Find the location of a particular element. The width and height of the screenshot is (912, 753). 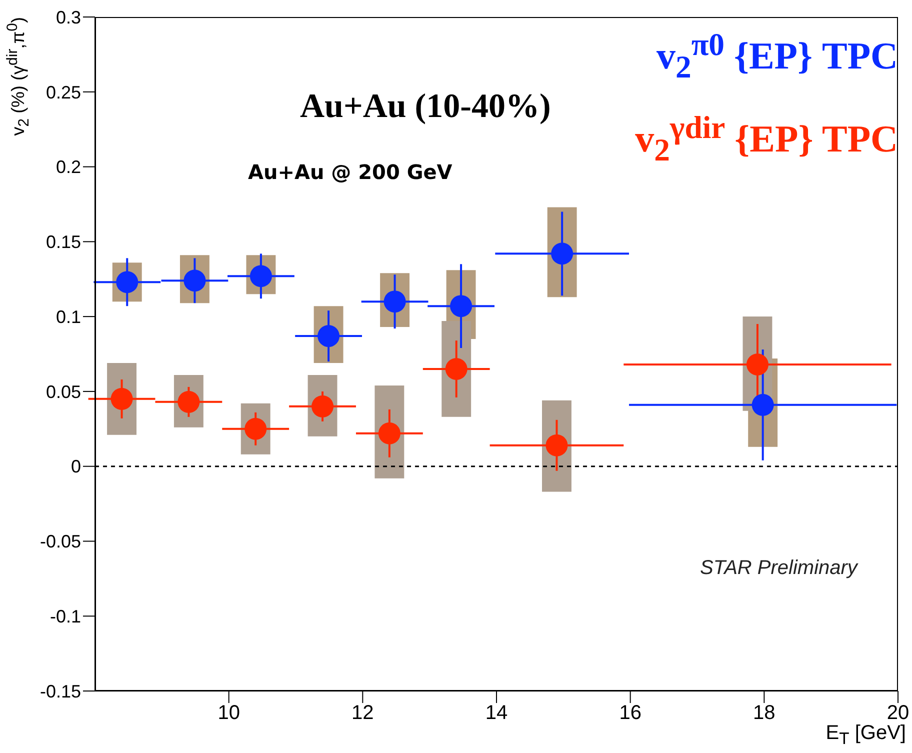

x-tick-label: 18 is located at coordinates (764, 713).